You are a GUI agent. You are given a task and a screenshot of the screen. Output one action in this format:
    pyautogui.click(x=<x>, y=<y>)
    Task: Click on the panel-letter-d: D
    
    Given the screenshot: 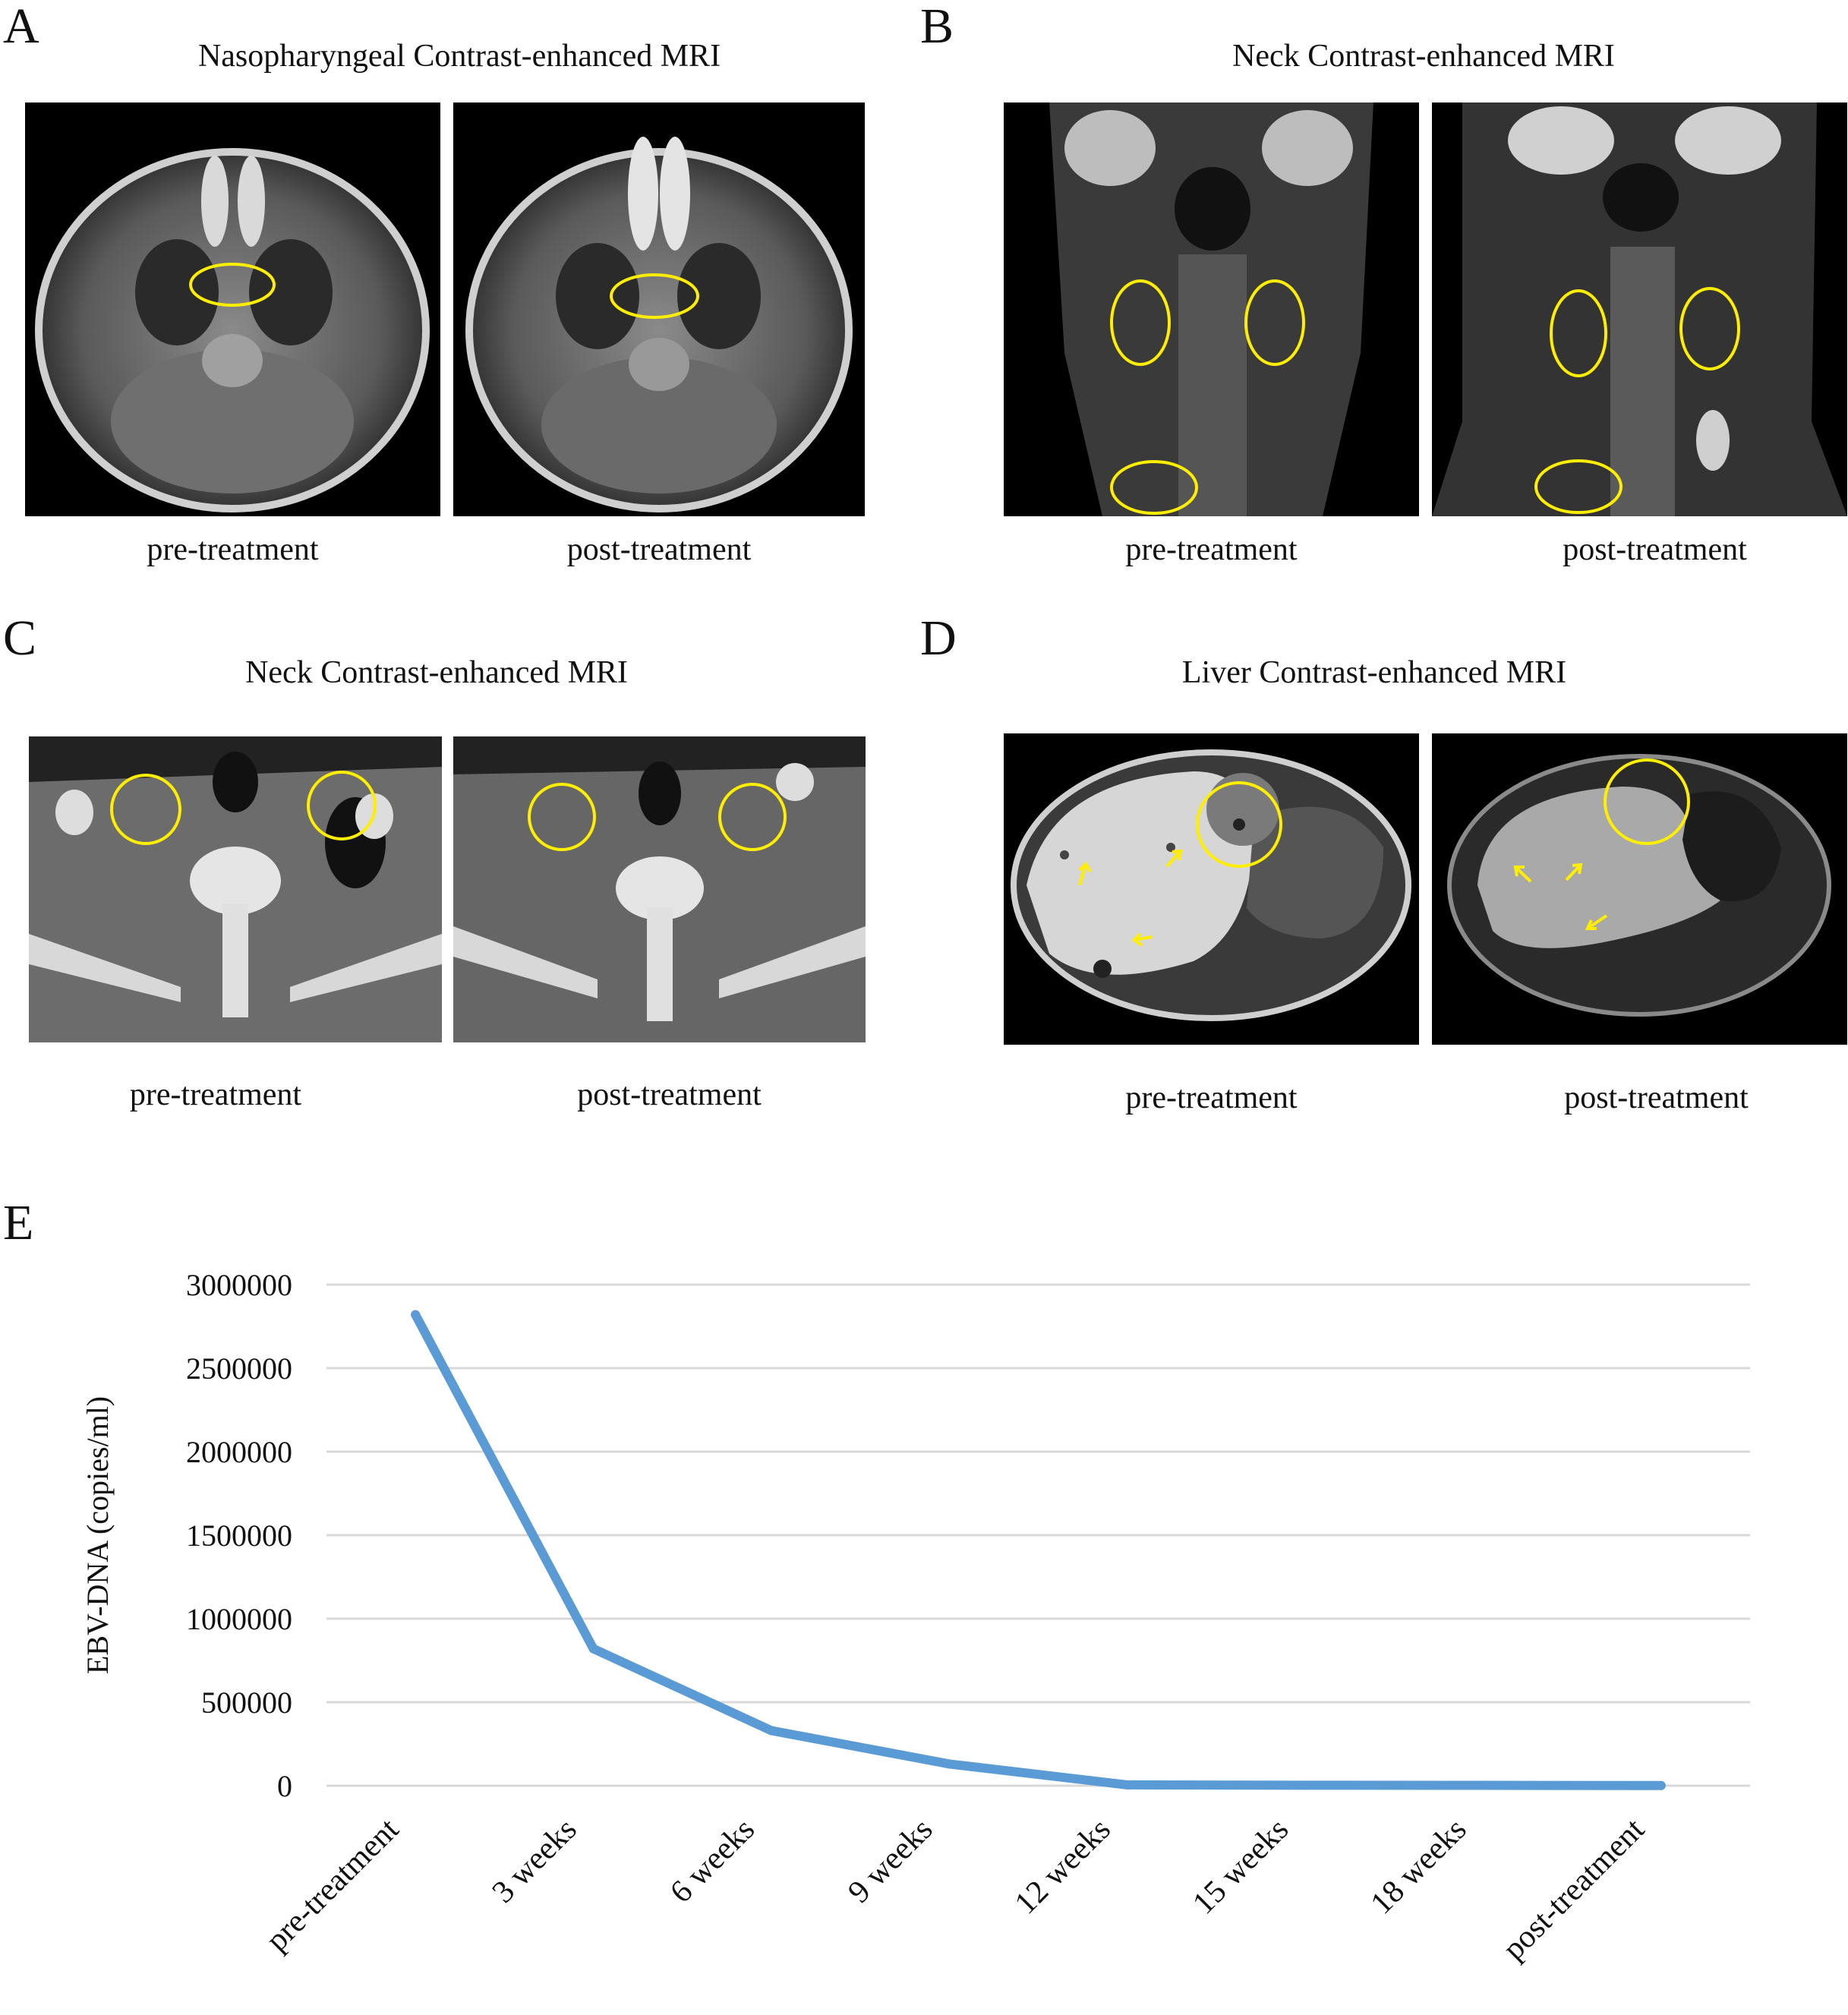 What is the action you would take?
    pyautogui.click(x=938, y=638)
    